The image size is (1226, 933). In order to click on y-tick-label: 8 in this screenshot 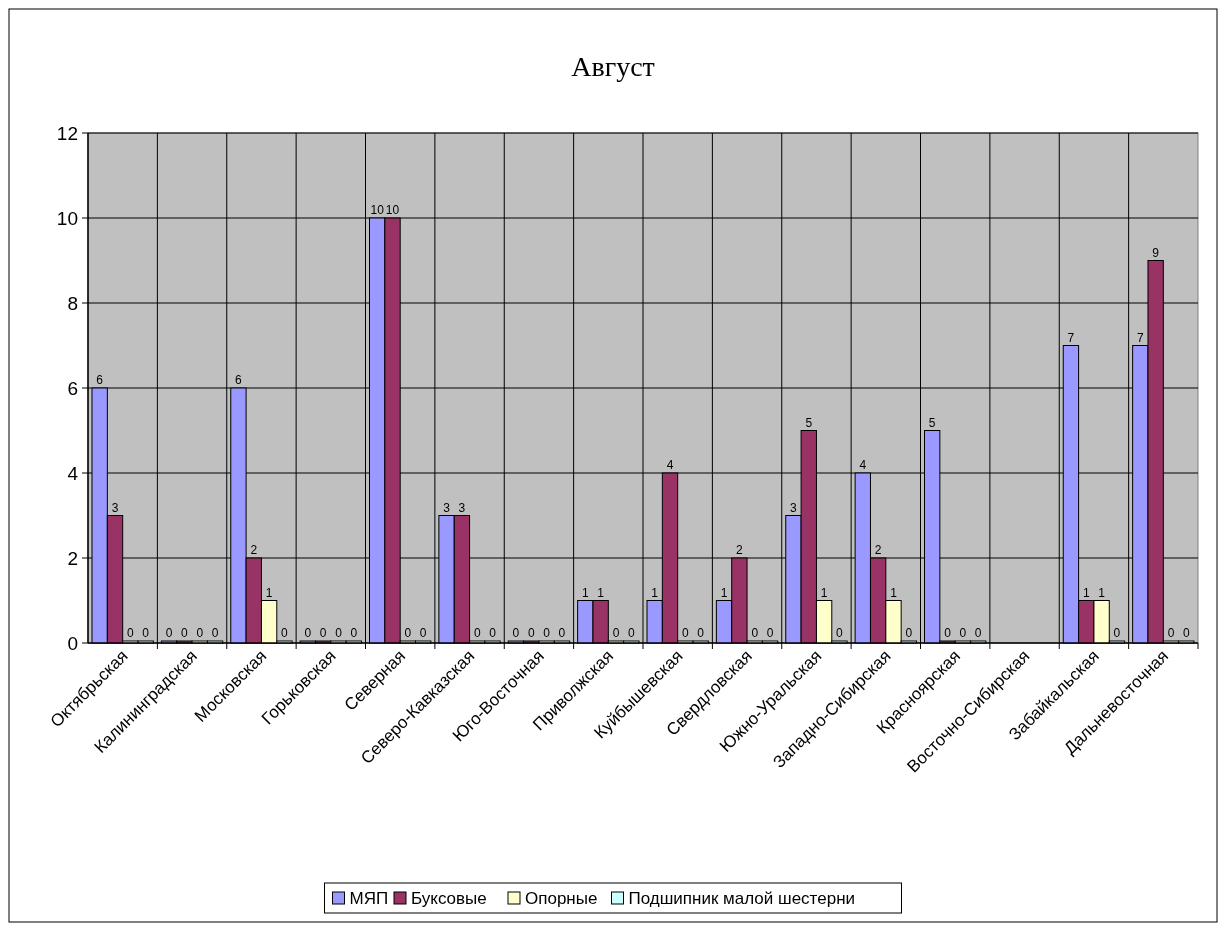, I will do `click(72, 303)`.